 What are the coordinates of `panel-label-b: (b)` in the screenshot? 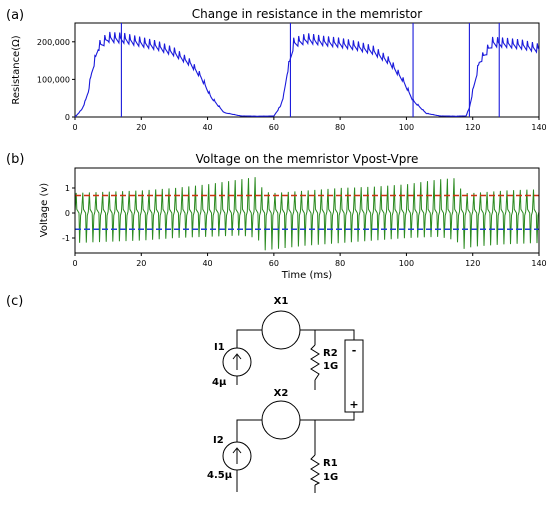 It's located at (15, 159).